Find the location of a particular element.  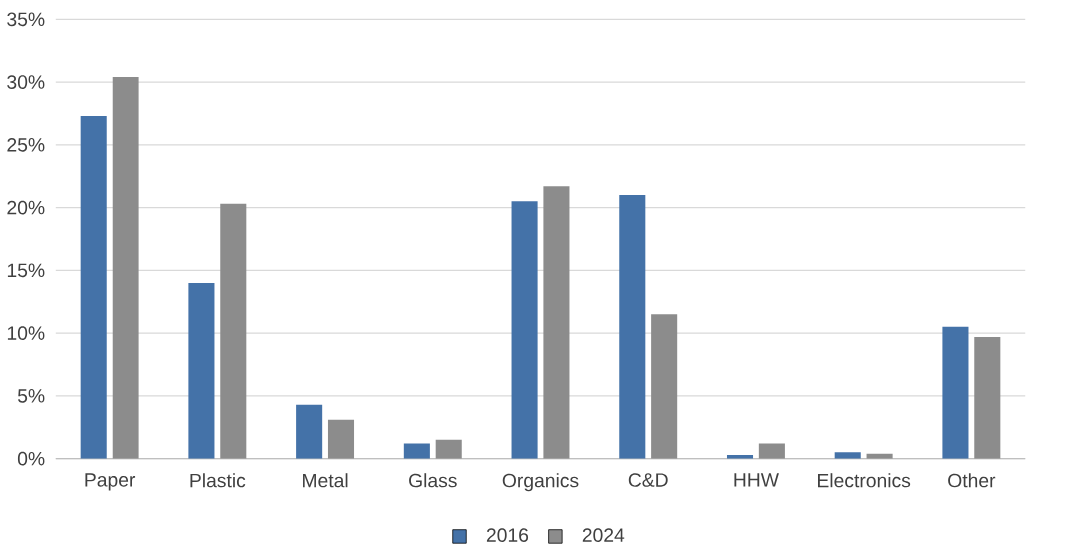

y-tick-label: 0% is located at coordinates (31, 458).